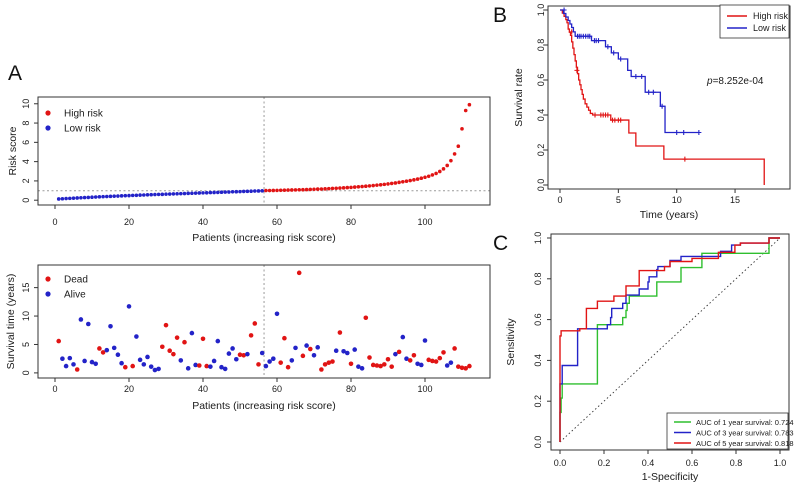 The image size is (802, 488). What do you see at coordinates (203, 222) in the screenshot?
I see `x-axis-tick-label: 40` at bounding box center [203, 222].